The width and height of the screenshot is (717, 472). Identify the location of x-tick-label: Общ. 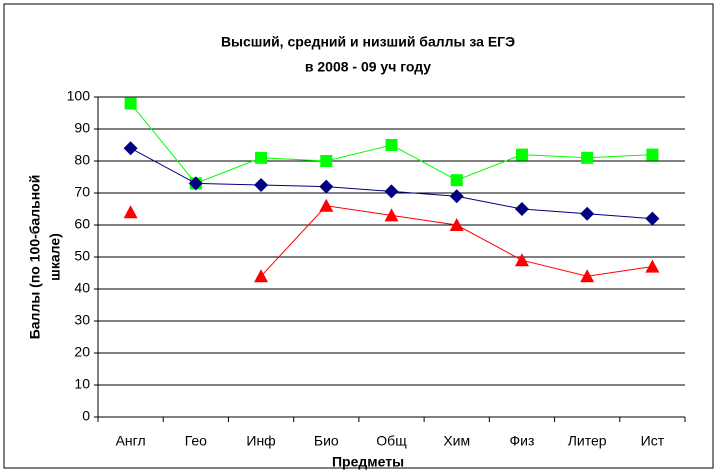
(391, 441).